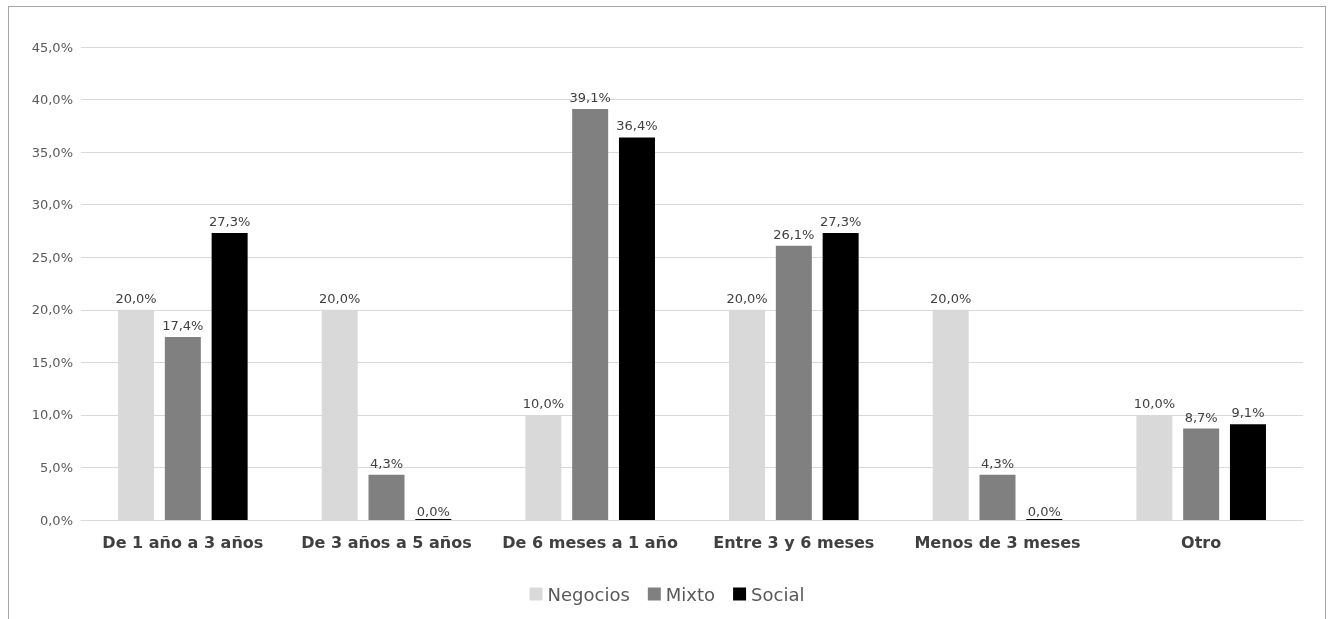 Image resolution: width=1329 pixels, height=619 pixels. What do you see at coordinates (52, 47) in the screenshot?
I see `y-tick-label: 45,0%` at bounding box center [52, 47].